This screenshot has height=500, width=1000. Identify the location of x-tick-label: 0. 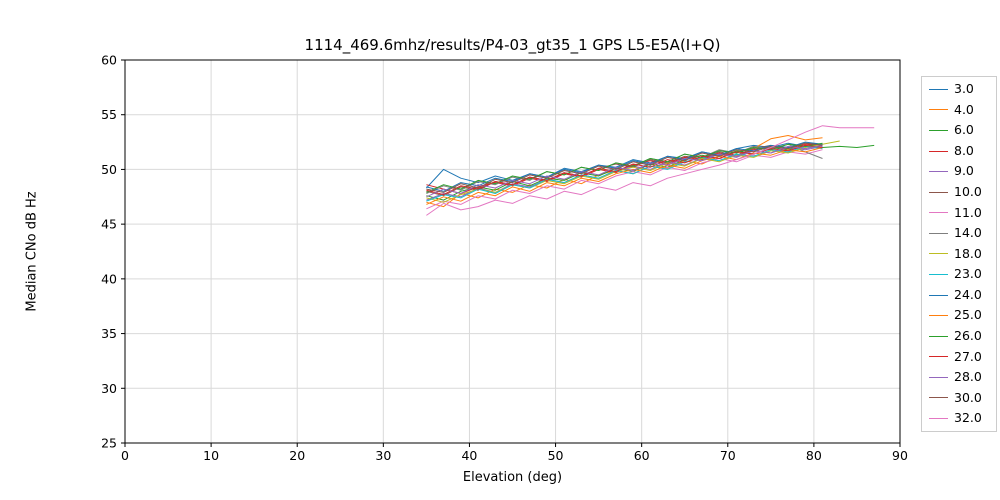
(125, 455).